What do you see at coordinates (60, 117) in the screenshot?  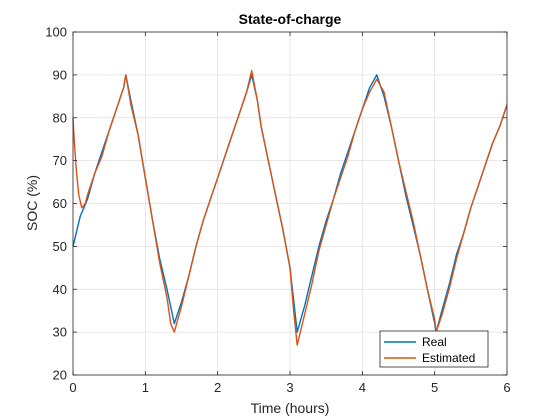 I see `y-tick-label: 80` at bounding box center [60, 117].